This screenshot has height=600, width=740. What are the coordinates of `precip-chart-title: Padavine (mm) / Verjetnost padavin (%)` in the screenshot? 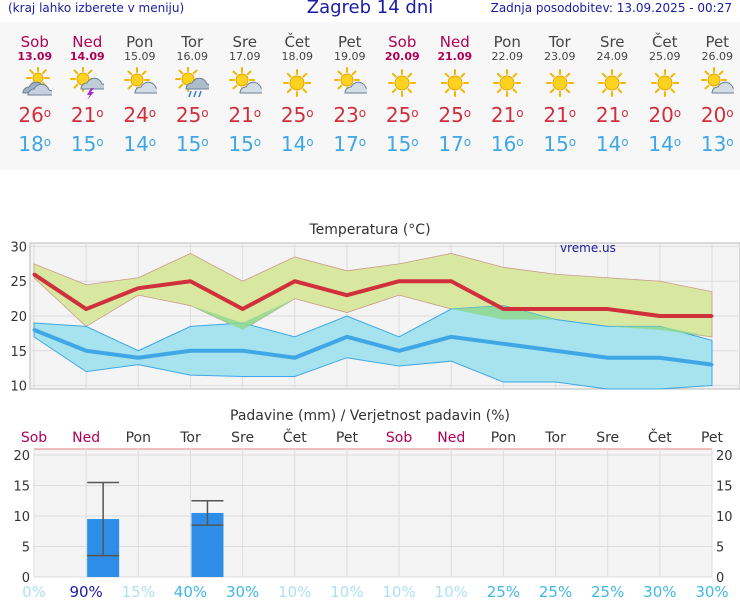 It's located at (370, 416).